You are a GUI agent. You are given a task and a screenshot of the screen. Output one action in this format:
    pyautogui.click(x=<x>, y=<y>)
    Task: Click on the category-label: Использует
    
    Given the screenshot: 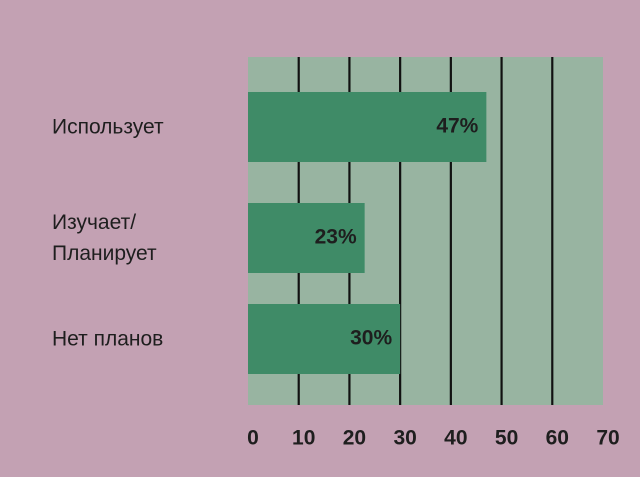 What is the action you would take?
    pyautogui.click(x=108, y=127)
    